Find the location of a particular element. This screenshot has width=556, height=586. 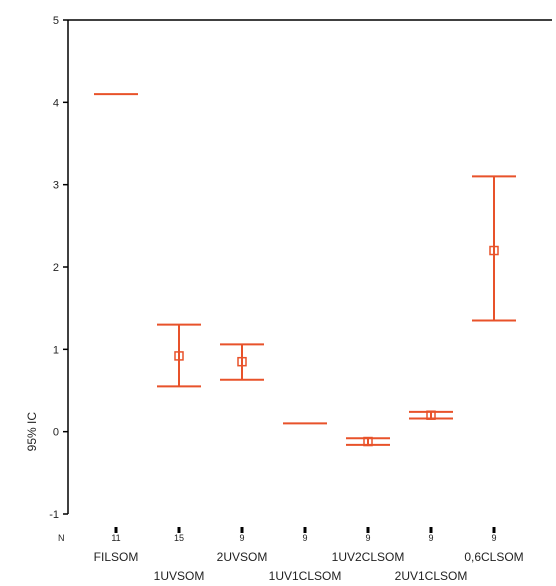

y-tick-label: 4 is located at coordinates (56, 103).